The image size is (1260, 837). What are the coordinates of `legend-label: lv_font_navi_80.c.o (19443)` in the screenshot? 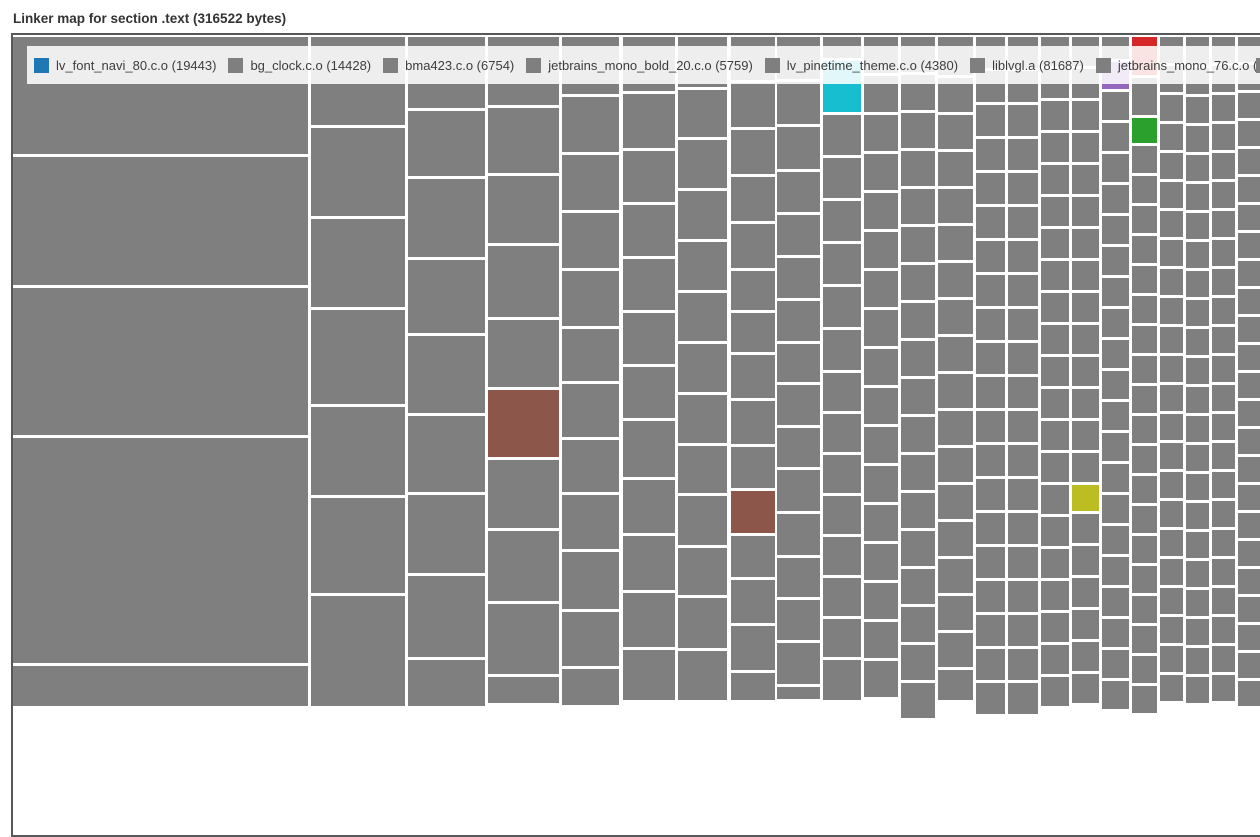 It's located at (136, 65).